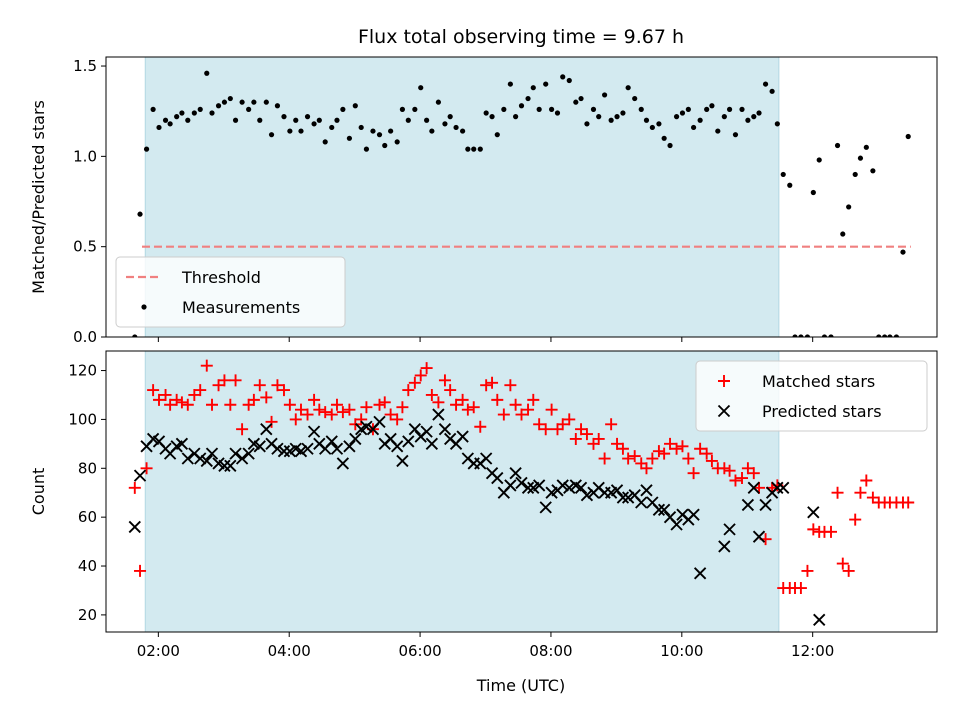  Describe the element at coordinates (82, 371) in the screenshot. I see `y-tick-label: 120` at that location.